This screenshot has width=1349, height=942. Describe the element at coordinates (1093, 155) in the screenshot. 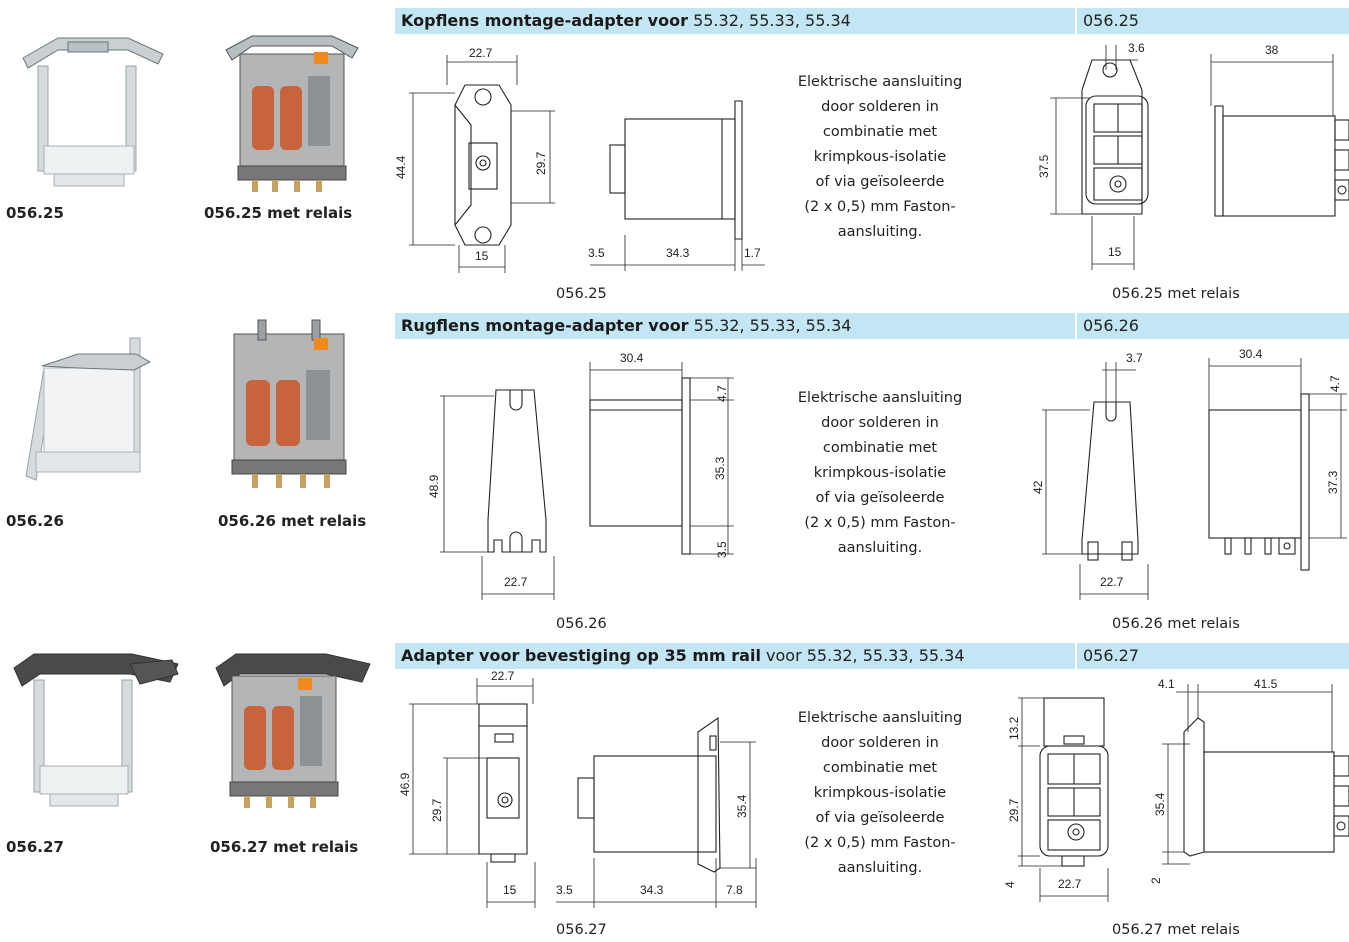

I see `drawing-relay-front-056-25: 3.6 37.5 15` at that location.